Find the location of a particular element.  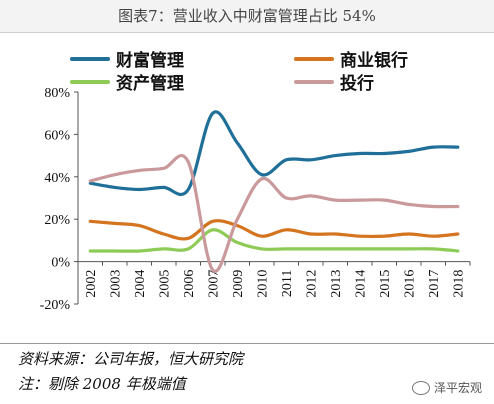

y-tick-label: 40% is located at coordinates (57, 178).